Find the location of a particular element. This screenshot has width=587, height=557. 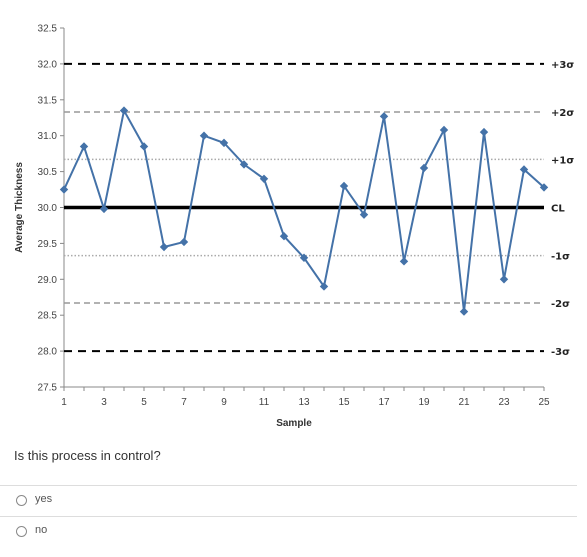

option-label: yes is located at coordinates (44, 499).